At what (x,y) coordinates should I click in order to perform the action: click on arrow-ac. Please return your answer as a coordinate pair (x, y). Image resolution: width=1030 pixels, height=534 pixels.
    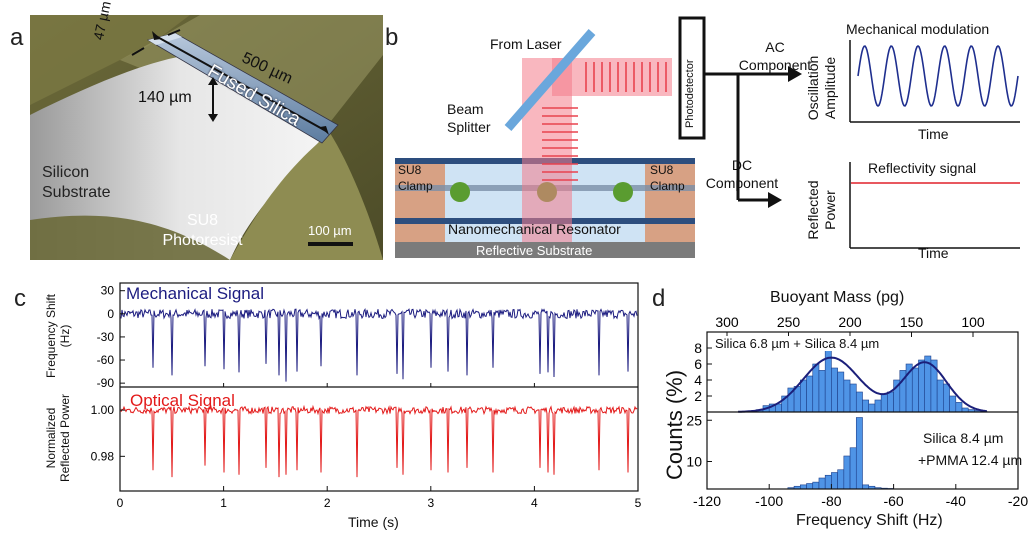
    Looking at the image, I should click on (795, 74).